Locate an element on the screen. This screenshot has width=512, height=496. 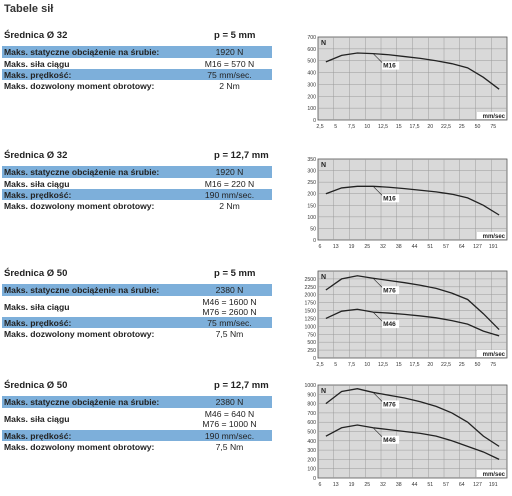
spec-row: Maks. dozwolony moment obrotowy: 7,5 Nm is located at coordinates (137, 446).